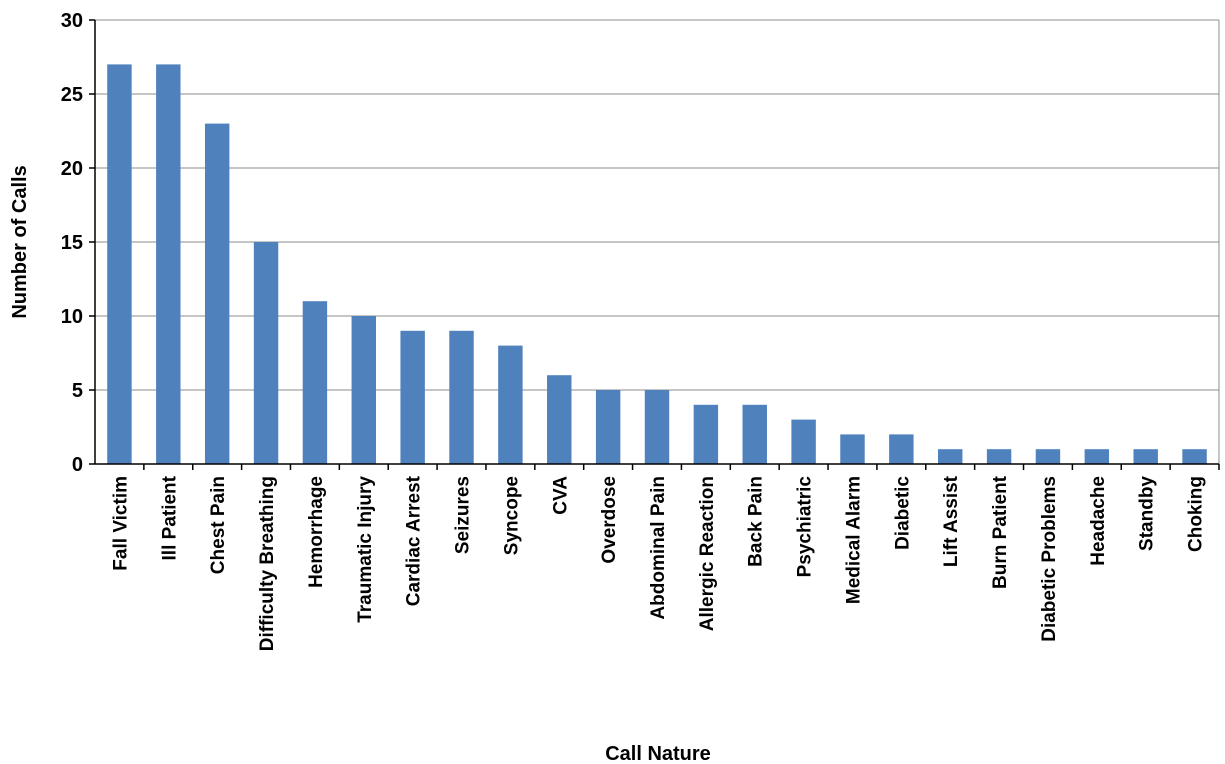 This screenshot has height=764, width=1225. What do you see at coordinates (72, 169) in the screenshot?
I see `y-tick-label: 20` at bounding box center [72, 169].